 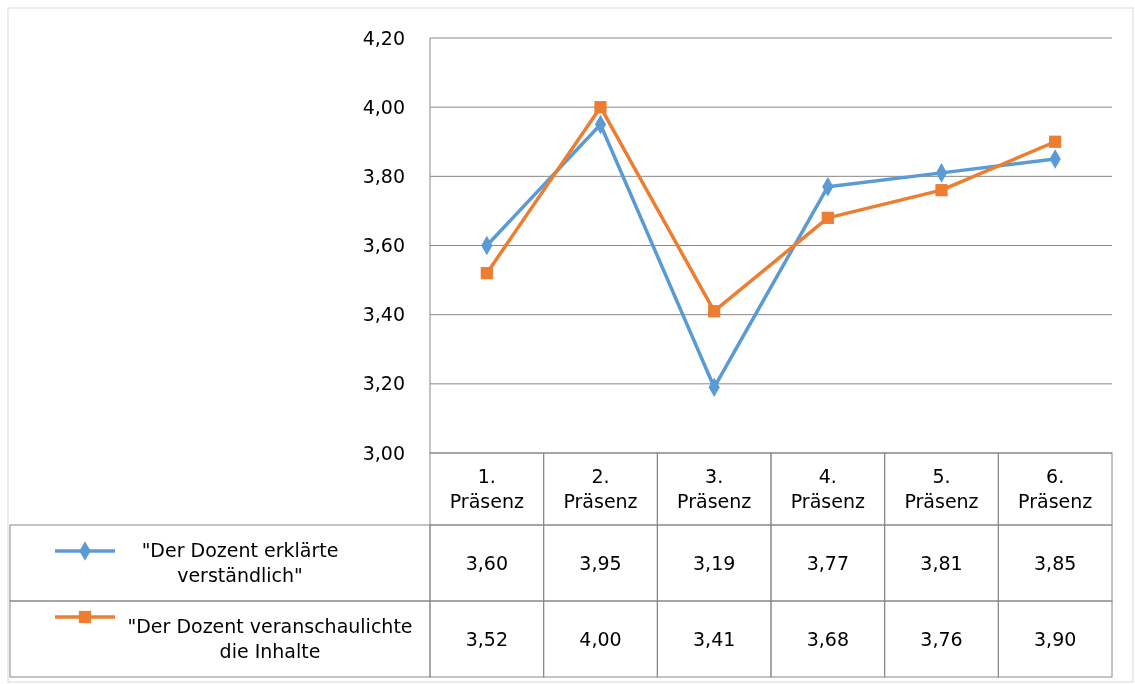 I want to click on data-label: 3,41, so click(x=714, y=638).